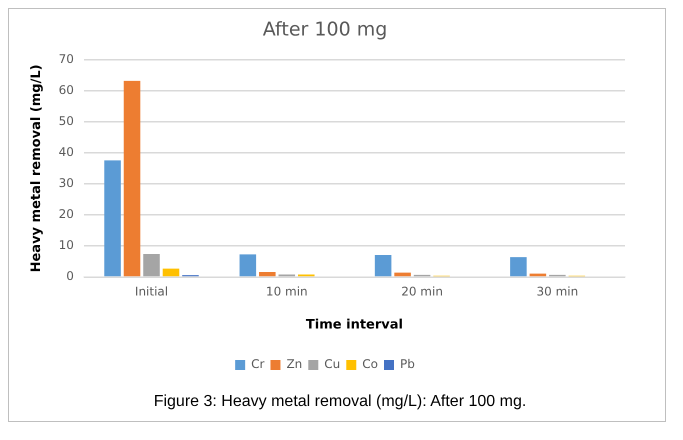 The width and height of the screenshot is (683, 440). Describe the element at coordinates (407, 364) in the screenshot. I see `legend-label: Pb` at that location.